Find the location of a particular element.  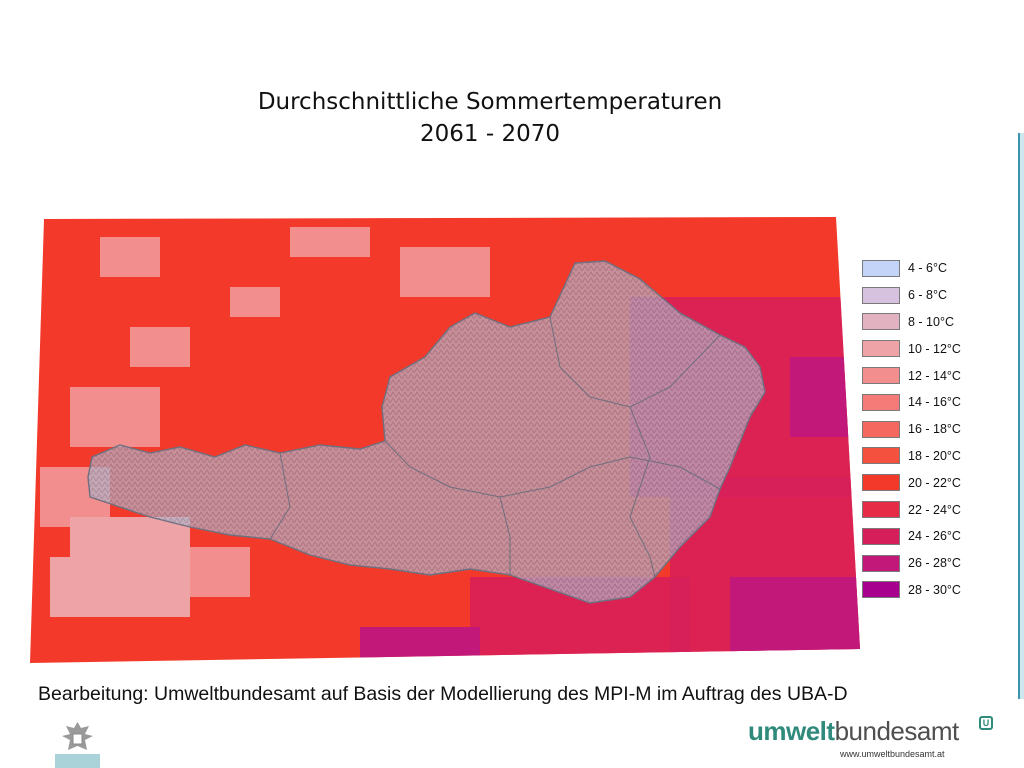

legend-label: 28 - 30°C is located at coordinates (934, 589).